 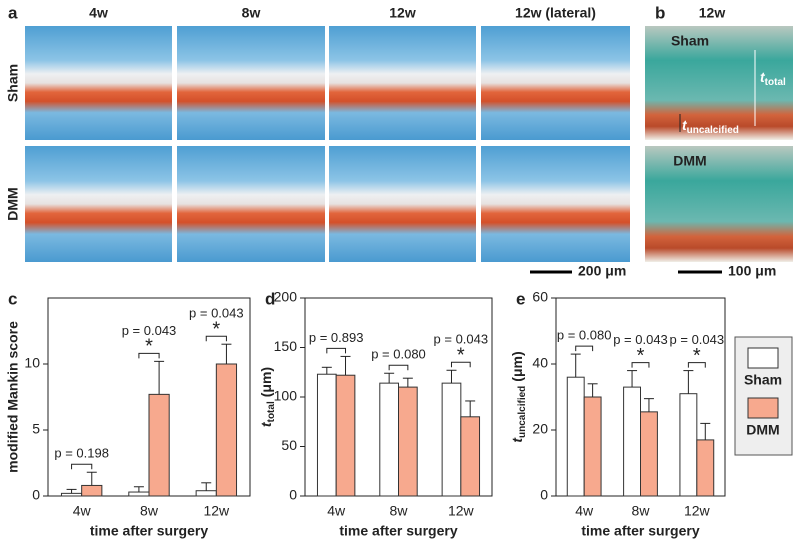 I want to click on column-header: 4w, so click(x=98, y=13).